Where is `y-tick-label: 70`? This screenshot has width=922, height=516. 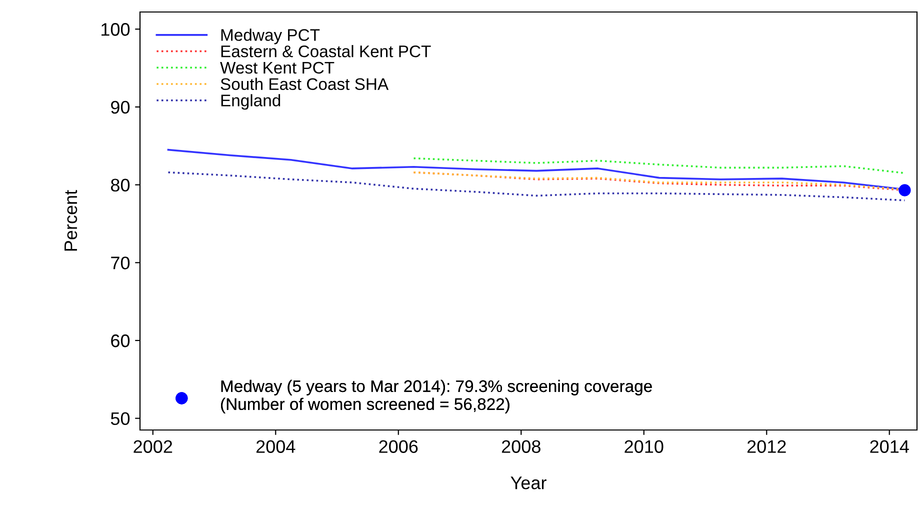 y-tick-label: 70 is located at coordinates (120, 263).